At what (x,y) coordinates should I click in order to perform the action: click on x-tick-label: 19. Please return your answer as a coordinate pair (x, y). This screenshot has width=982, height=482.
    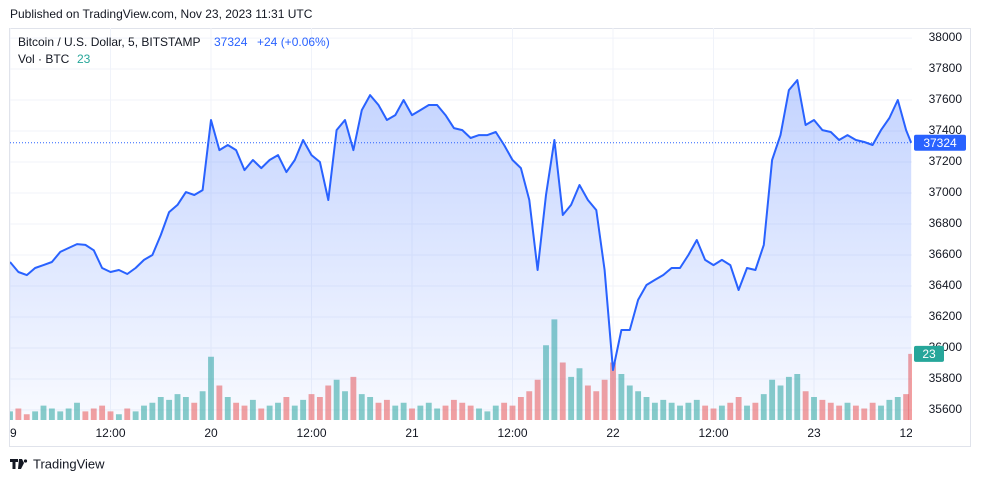
    Looking at the image, I should click on (10, 433).